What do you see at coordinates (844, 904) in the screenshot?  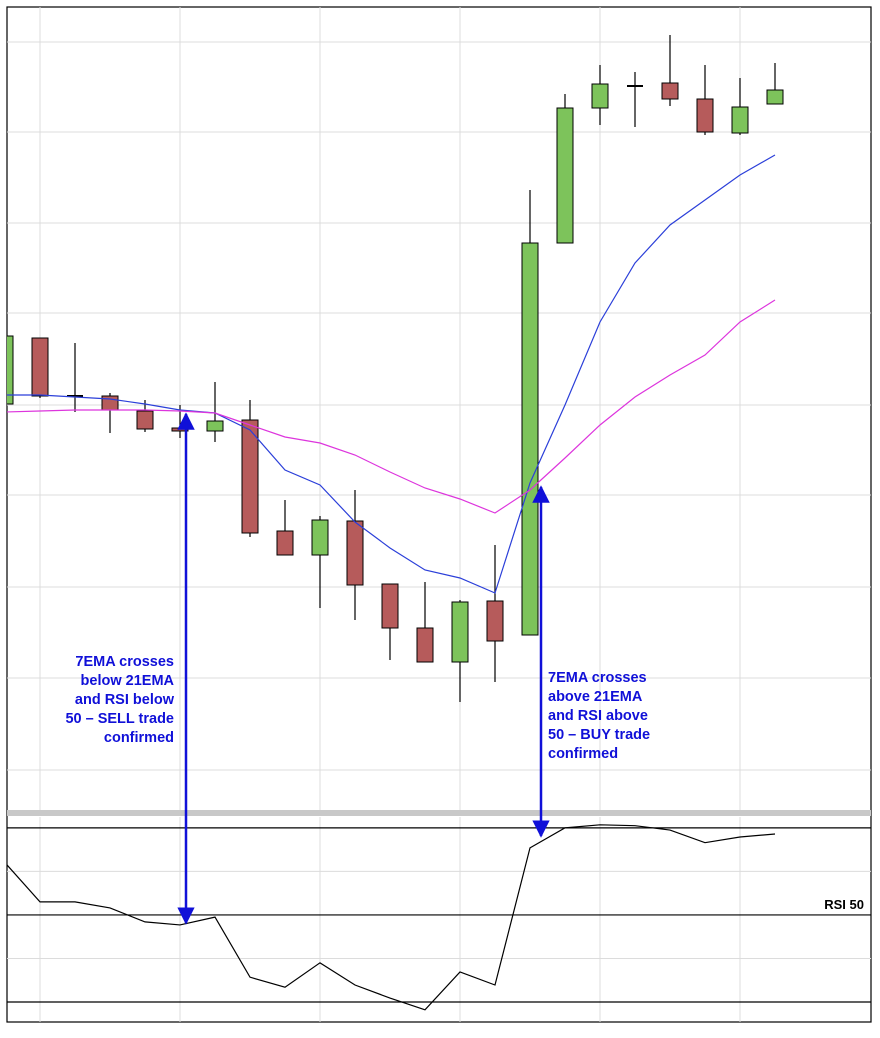 I see `level-label: RSI 50` at bounding box center [844, 904].